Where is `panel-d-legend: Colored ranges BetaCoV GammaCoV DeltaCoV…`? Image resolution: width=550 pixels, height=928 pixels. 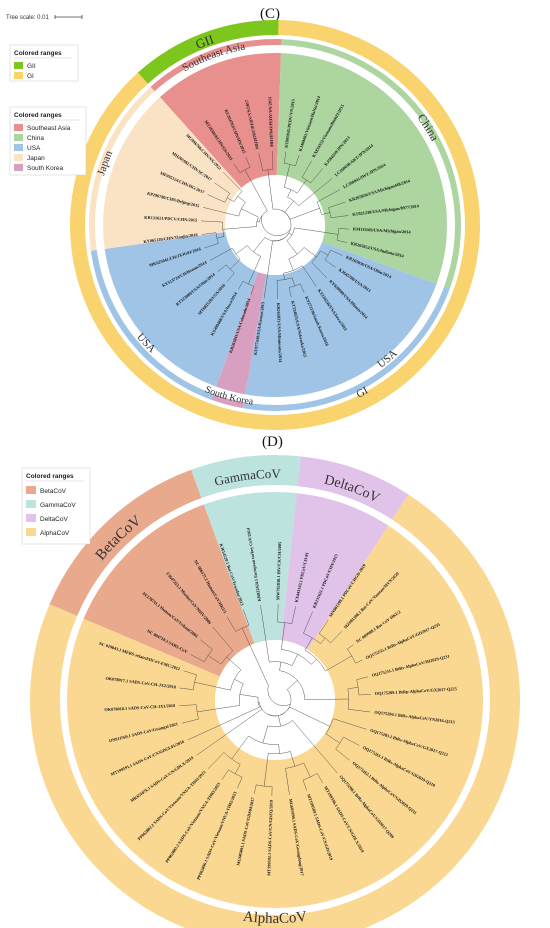
panel-d-legend: Colored ranges BetaCoV GammaCoV DeltaCoV… is located at coordinates (56, 506).